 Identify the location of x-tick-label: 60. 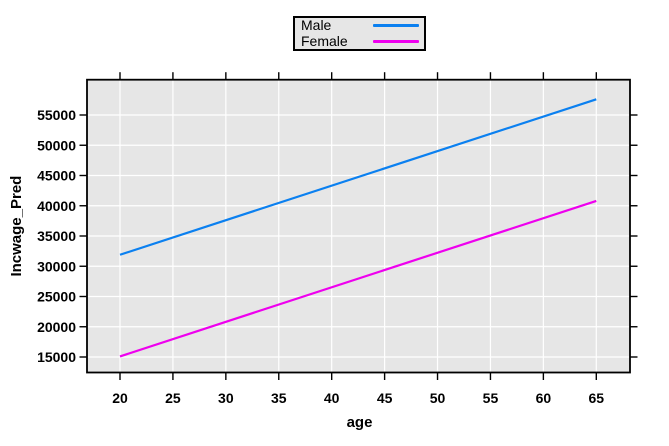
(544, 398).